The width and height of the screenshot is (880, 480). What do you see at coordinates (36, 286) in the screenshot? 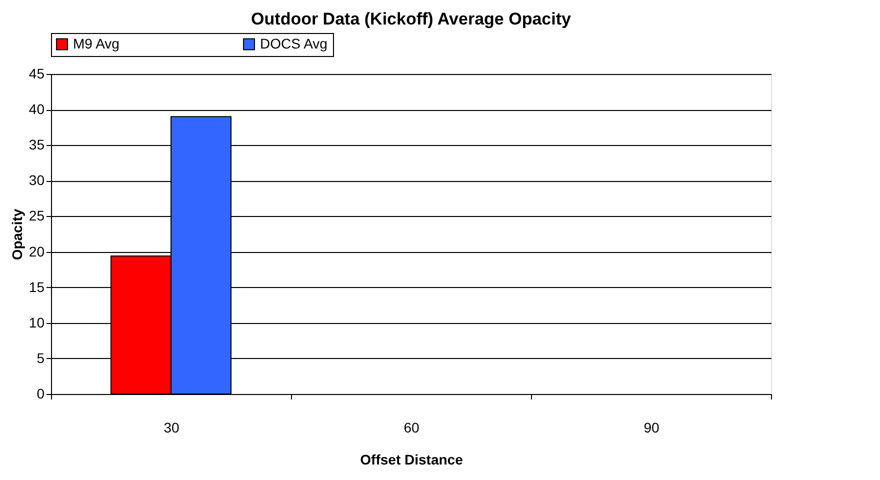
I see `y-tick-label: 15` at bounding box center [36, 286].